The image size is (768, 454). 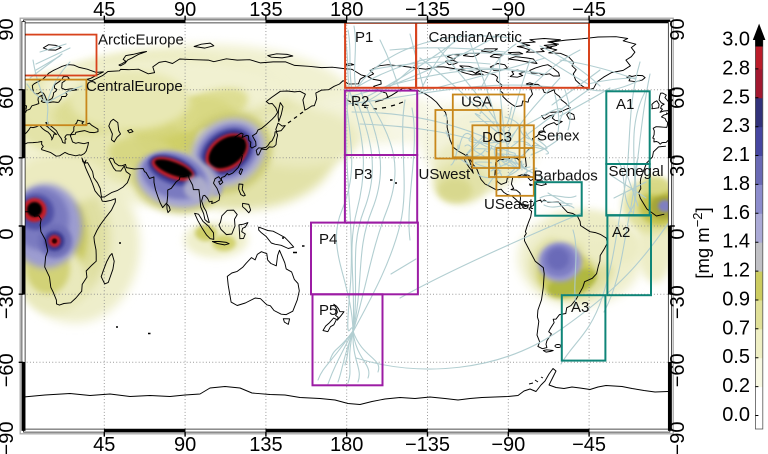 I want to click on svg-text: 2.8, so click(x=736, y=68).